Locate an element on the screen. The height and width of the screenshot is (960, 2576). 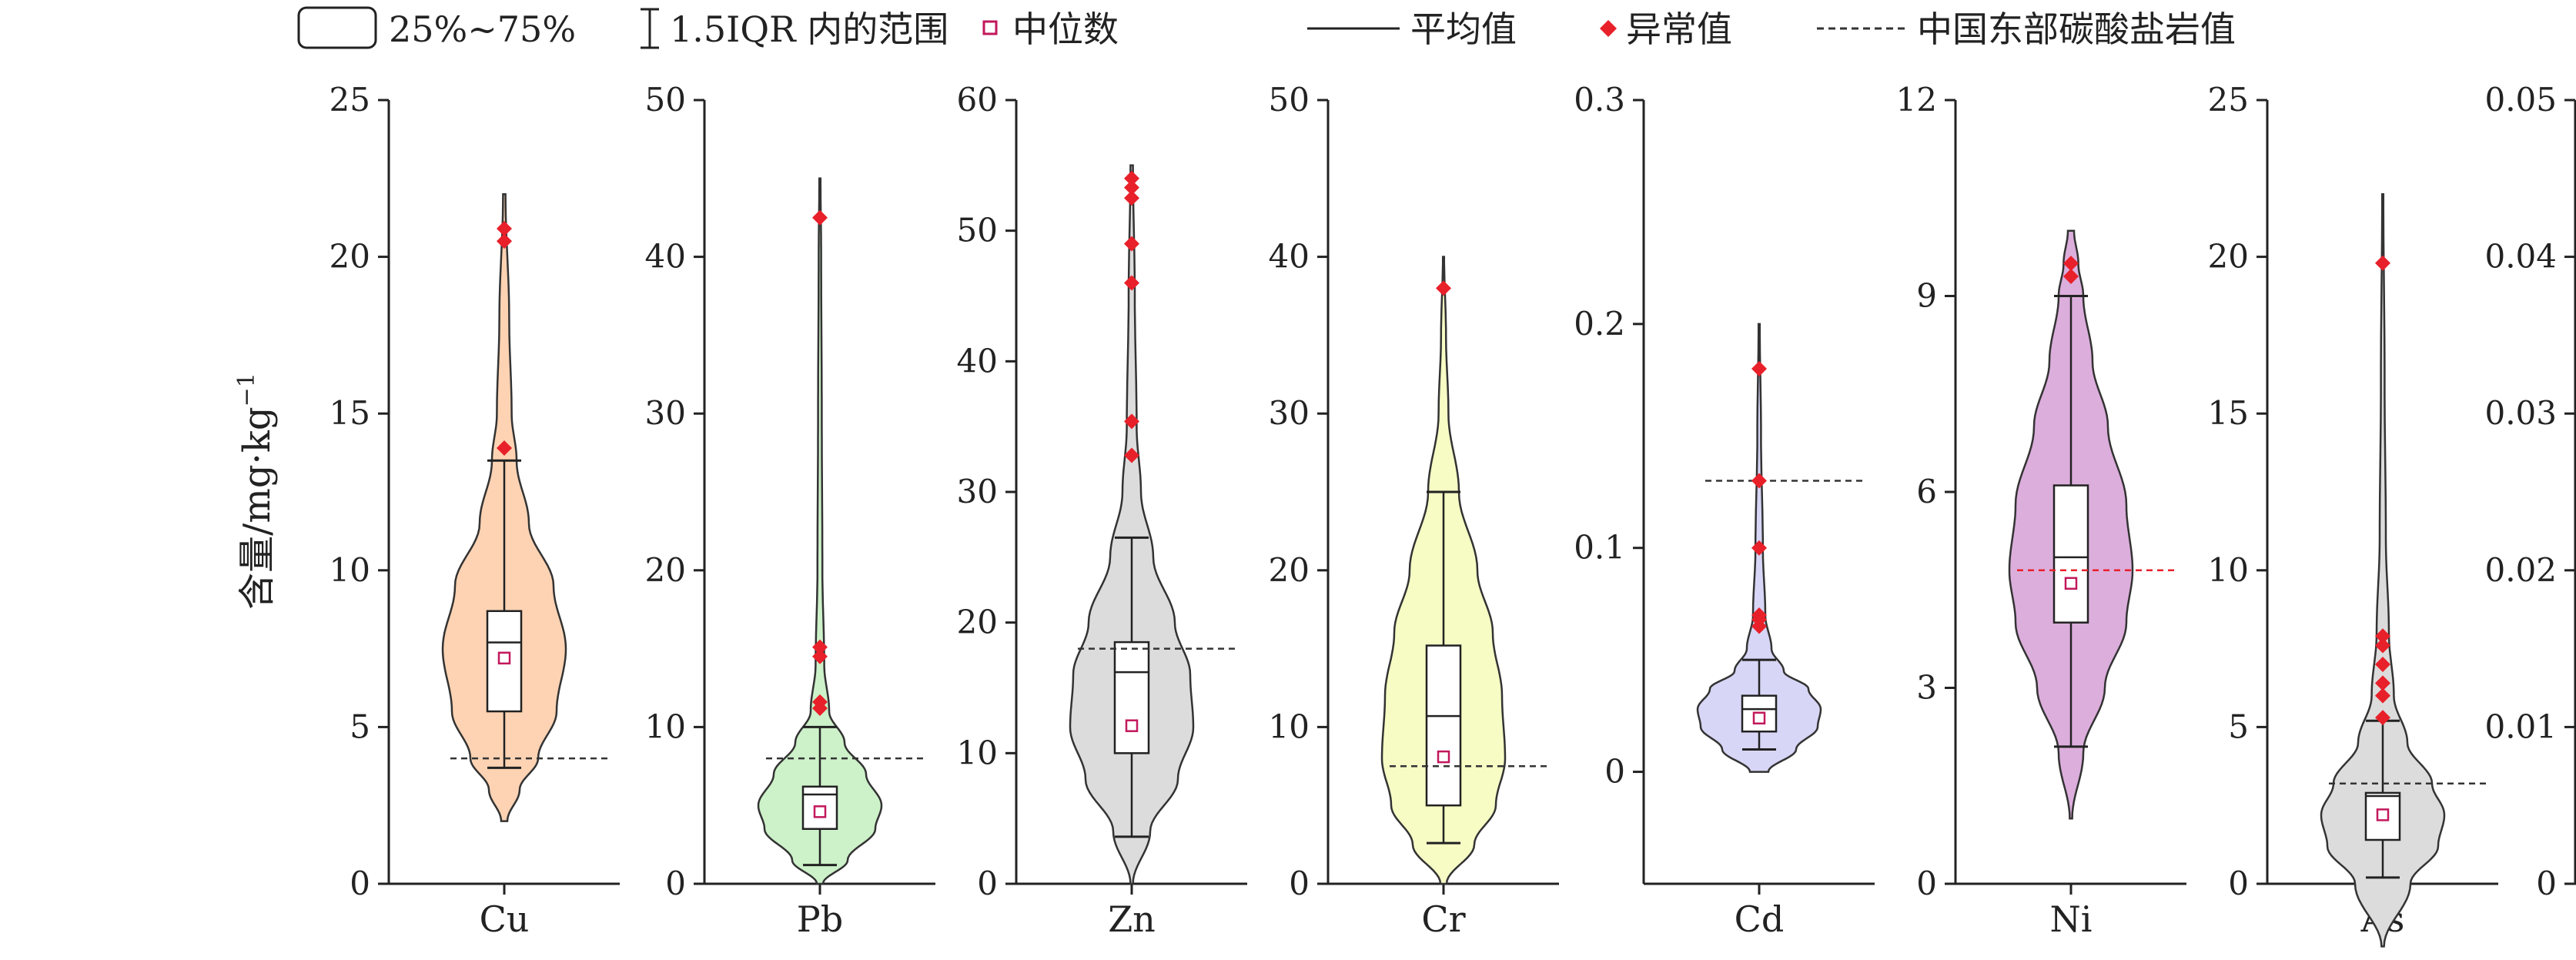
y-tick-label: 6 is located at coordinates (1927, 492).